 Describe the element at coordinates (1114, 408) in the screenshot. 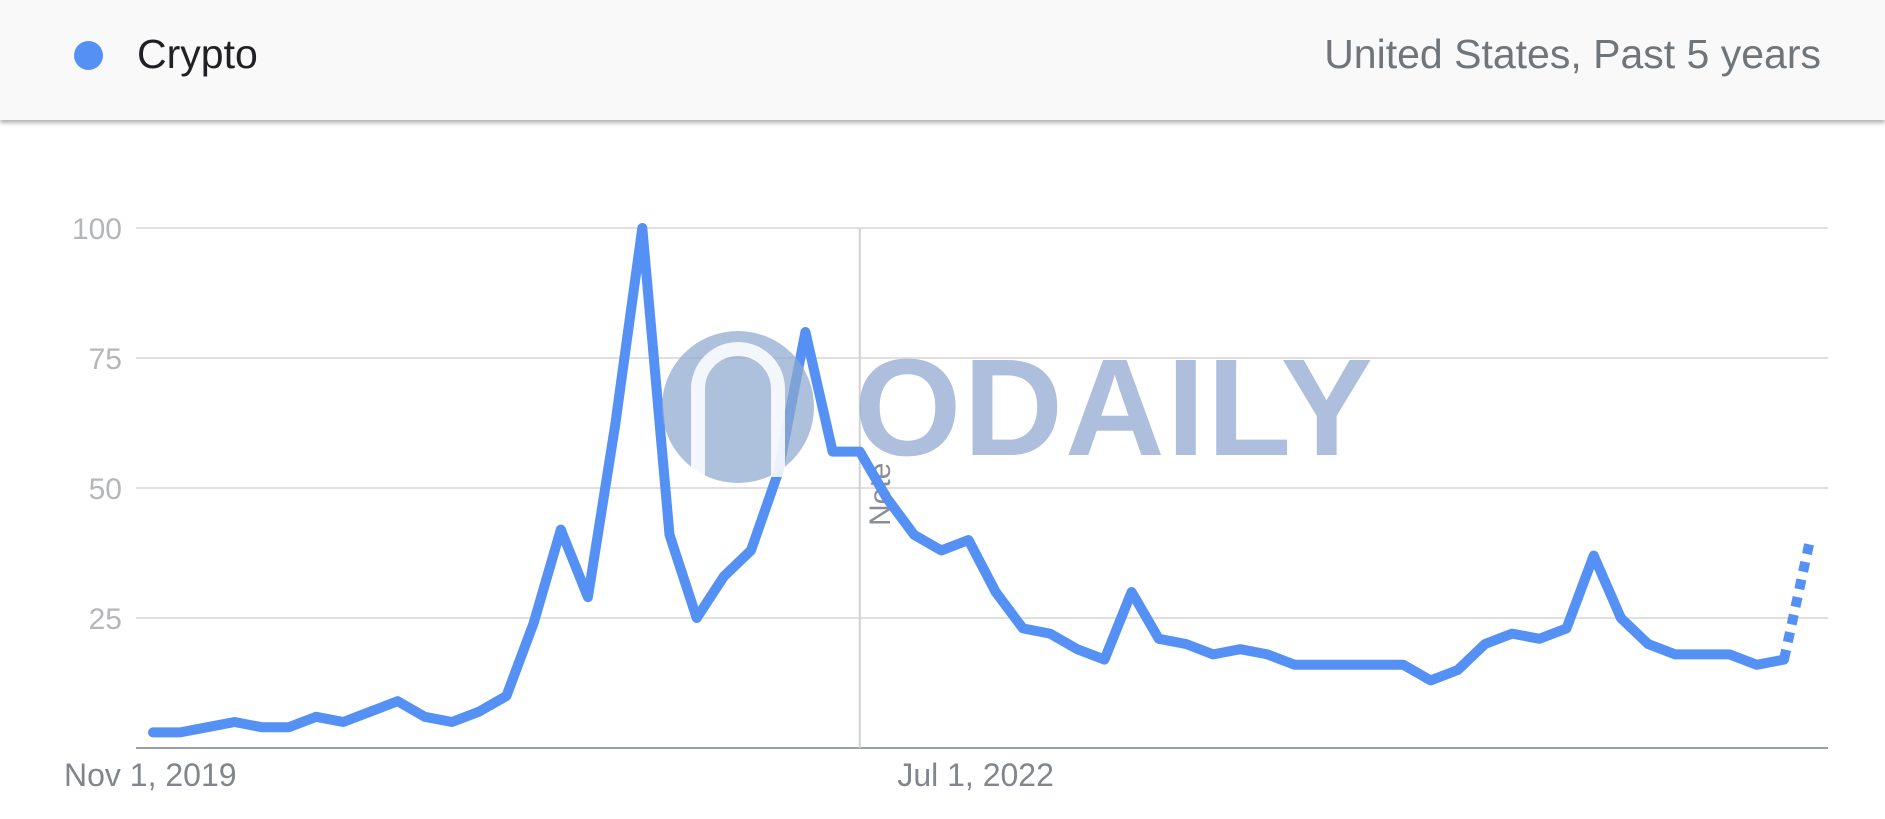

I see `watermark-text: ODAILY` at that location.